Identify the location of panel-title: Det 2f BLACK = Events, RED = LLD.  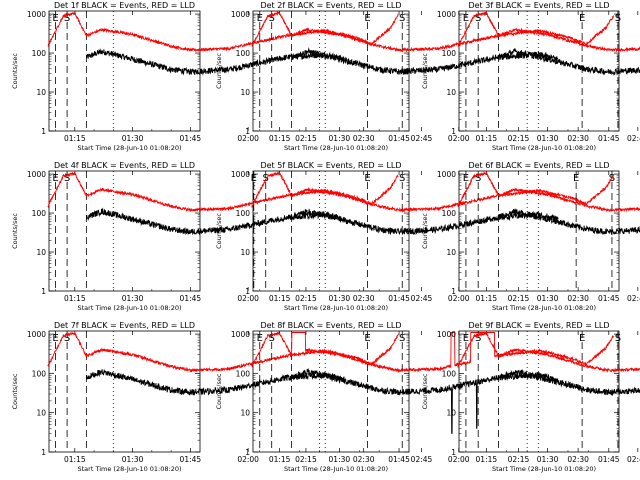
(330, 5).